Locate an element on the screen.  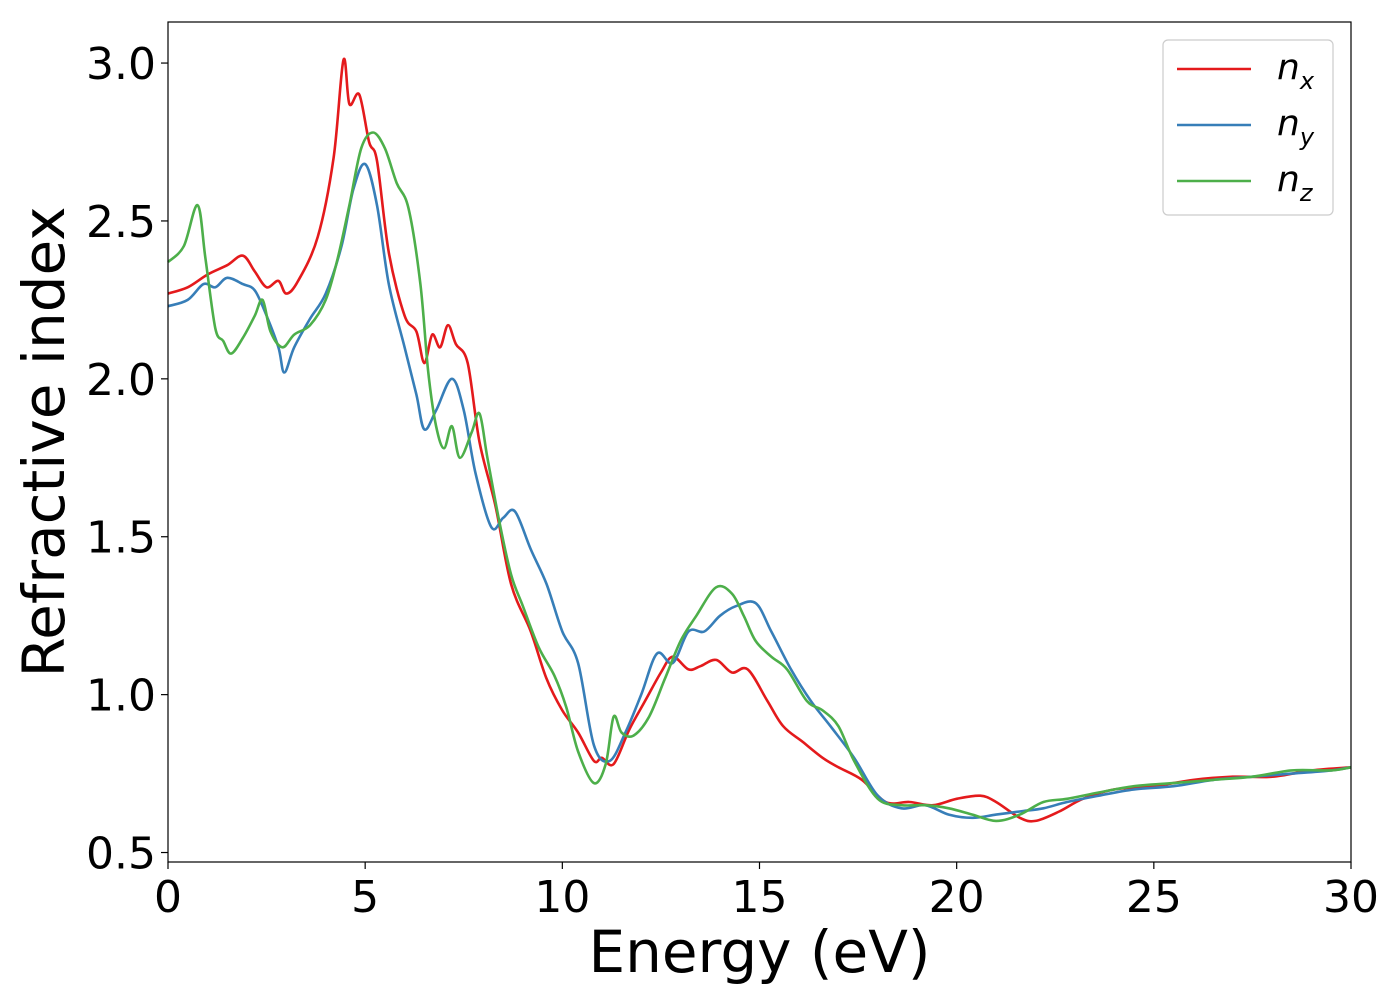
y-tick-label: 2.5 is located at coordinates (121, 222).